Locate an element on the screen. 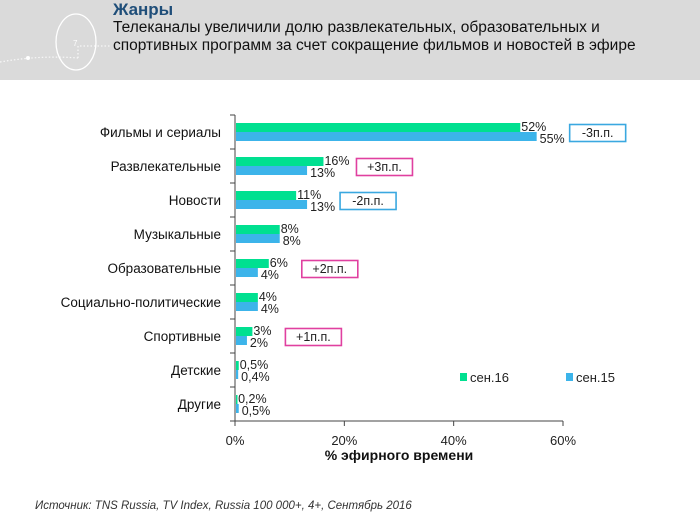  legend-label: сен.16 is located at coordinates (489, 377).